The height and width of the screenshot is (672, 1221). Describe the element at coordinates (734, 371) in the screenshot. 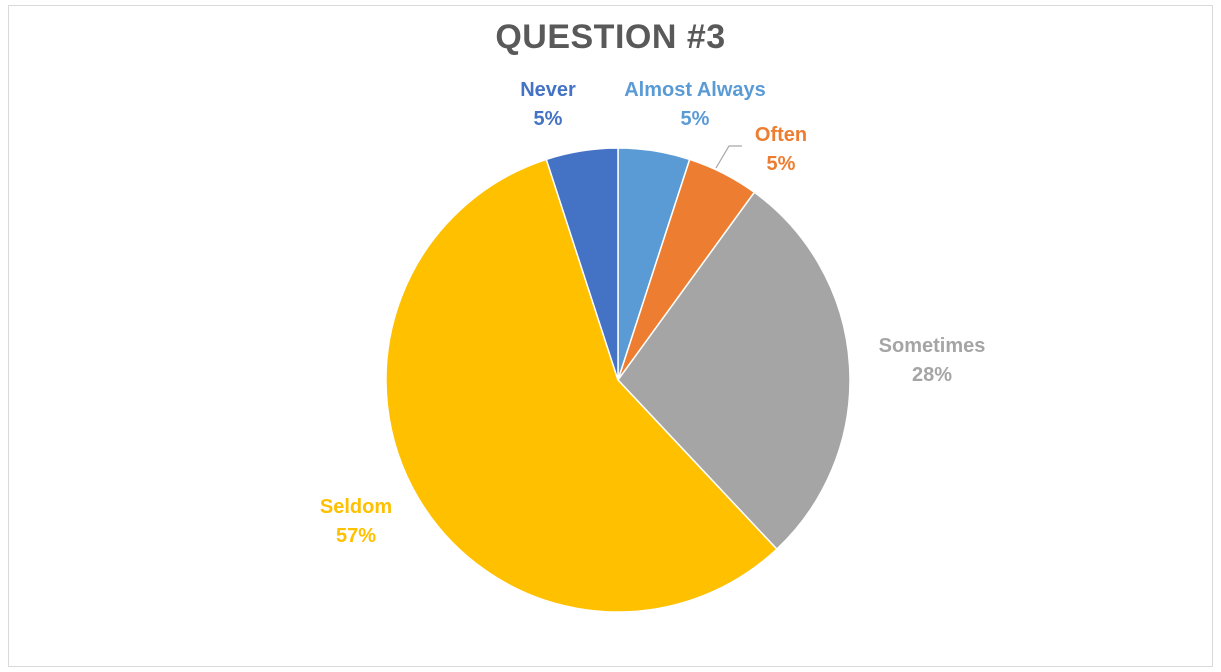

I see `pie-slice-sometimes` at that location.